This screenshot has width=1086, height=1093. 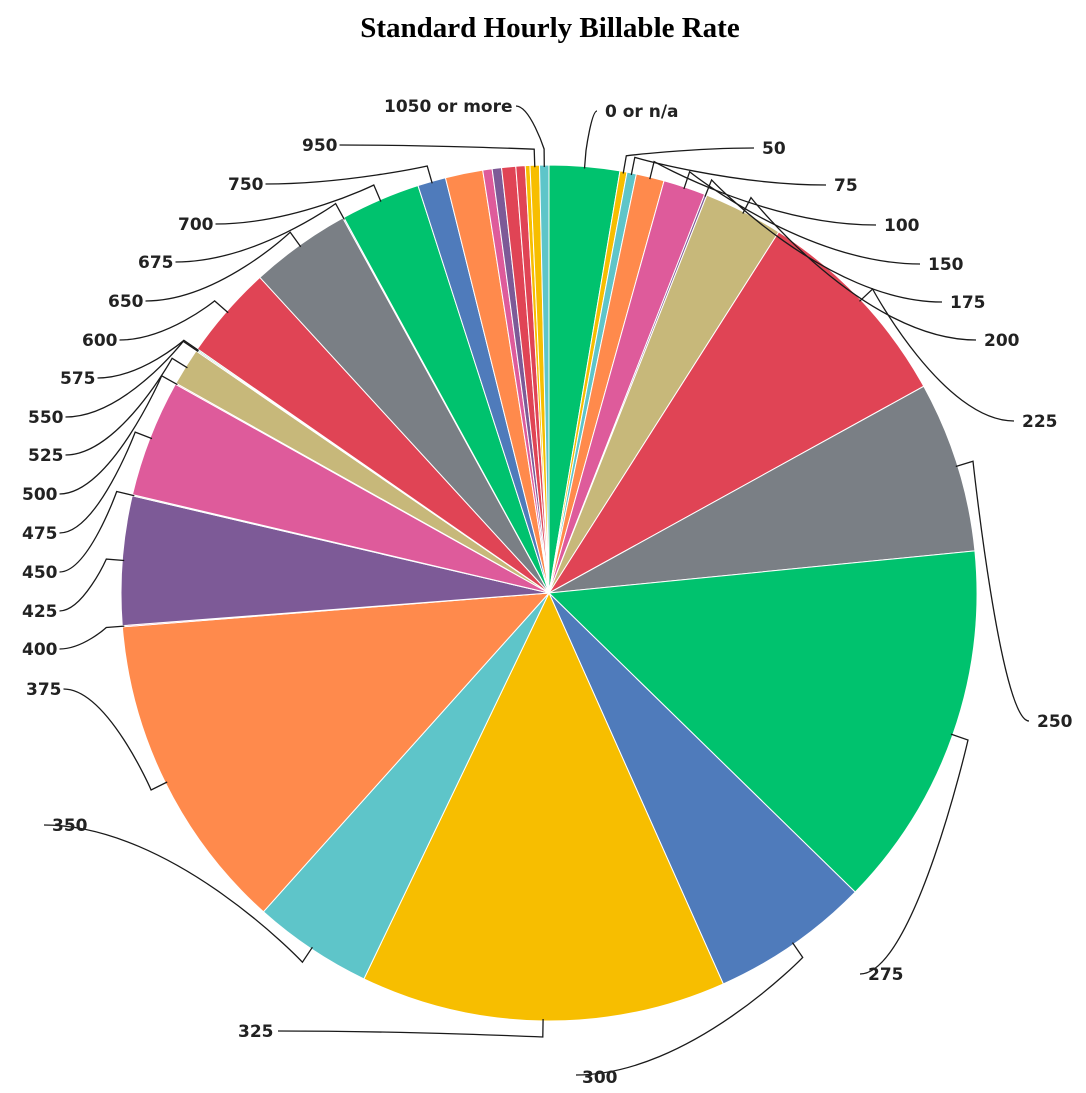 I want to click on slice-label: 475, so click(x=40, y=534).